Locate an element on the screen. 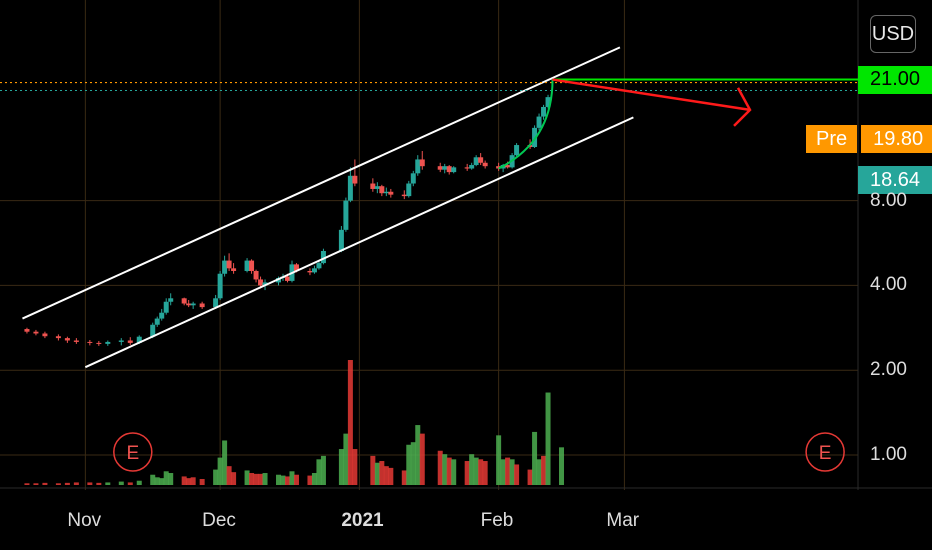  premarket-price-tag: Pre 19.80 is located at coordinates (869, 139).